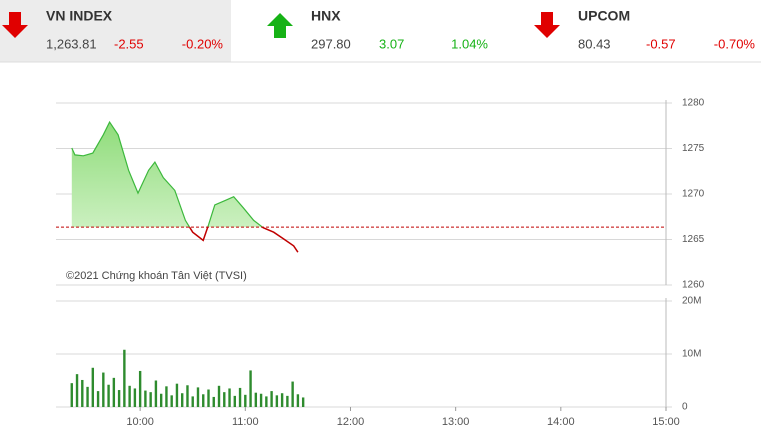 This screenshot has height=447, width=761. Describe the element at coordinates (469, 43) in the screenshot. I see `index-percent: 1.04%` at that location.